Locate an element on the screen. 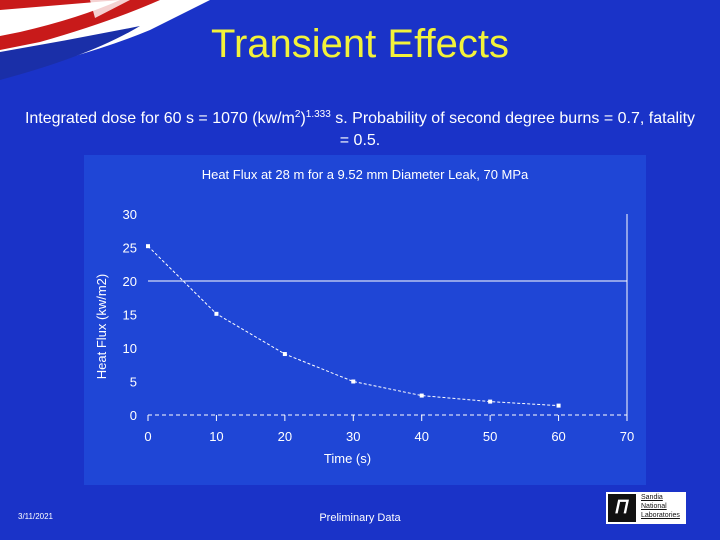 The image size is (720, 540). slide-date: 3/11/2021 is located at coordinates (35, 516).